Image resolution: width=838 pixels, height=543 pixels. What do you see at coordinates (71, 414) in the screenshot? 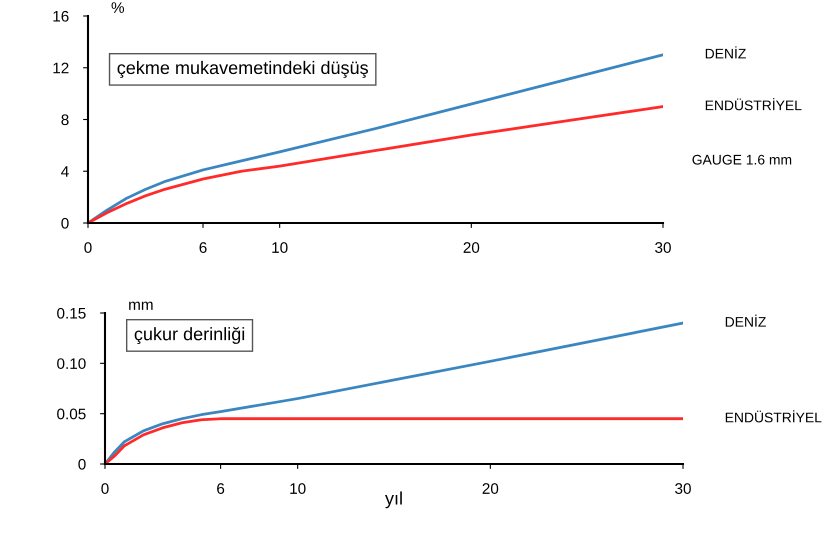
I see `y-tick-label: 0.05` at bounding box center [71, 414].